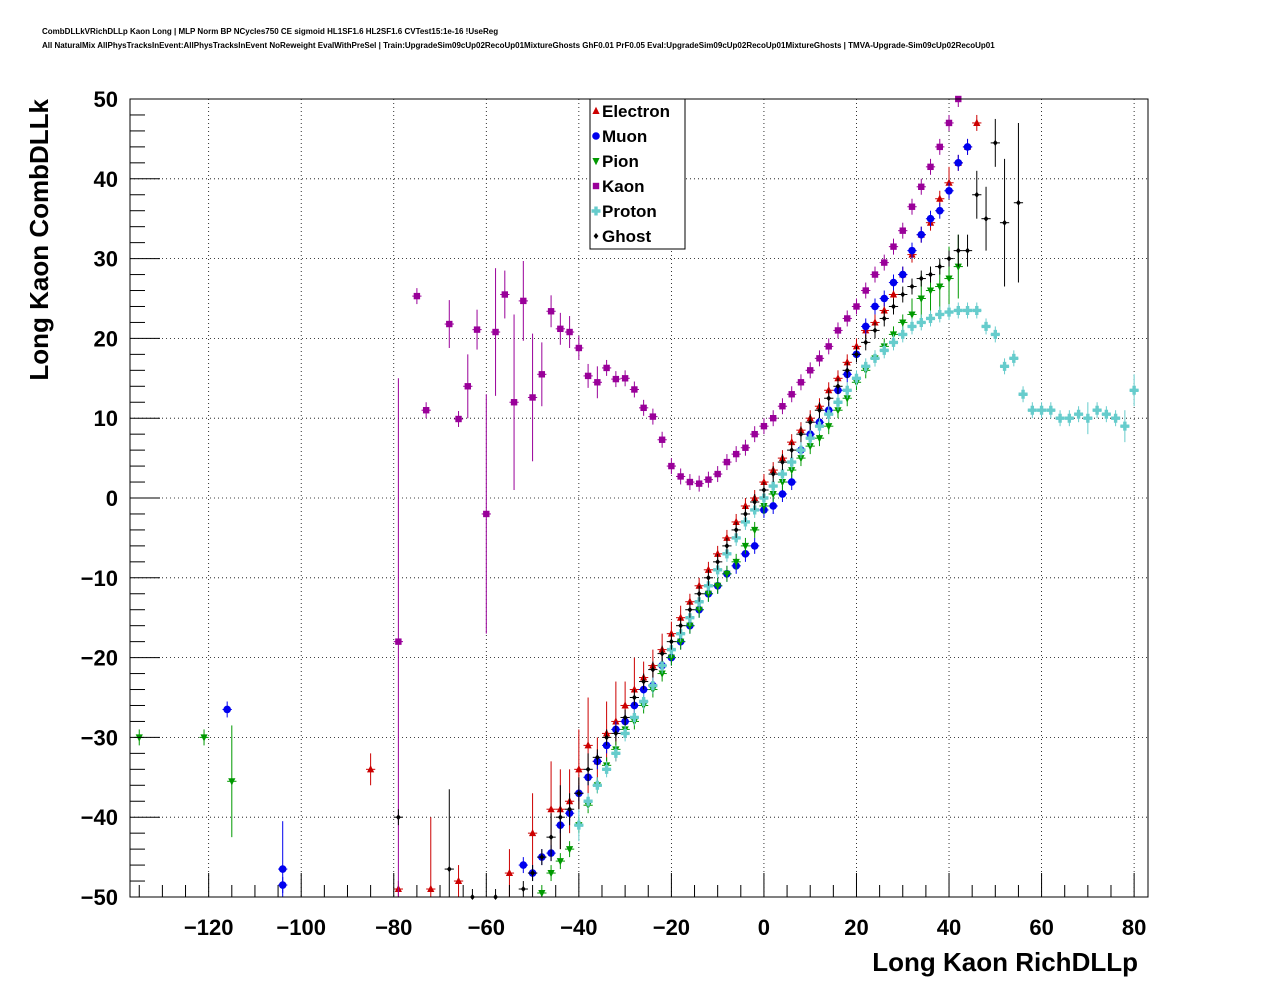 The width and height of the screenshot is (1276, 996). What do you see at coordinates (99, 578) in the screenshot?
I see `y-tick-label: −10` at bounding box center [99, 578].